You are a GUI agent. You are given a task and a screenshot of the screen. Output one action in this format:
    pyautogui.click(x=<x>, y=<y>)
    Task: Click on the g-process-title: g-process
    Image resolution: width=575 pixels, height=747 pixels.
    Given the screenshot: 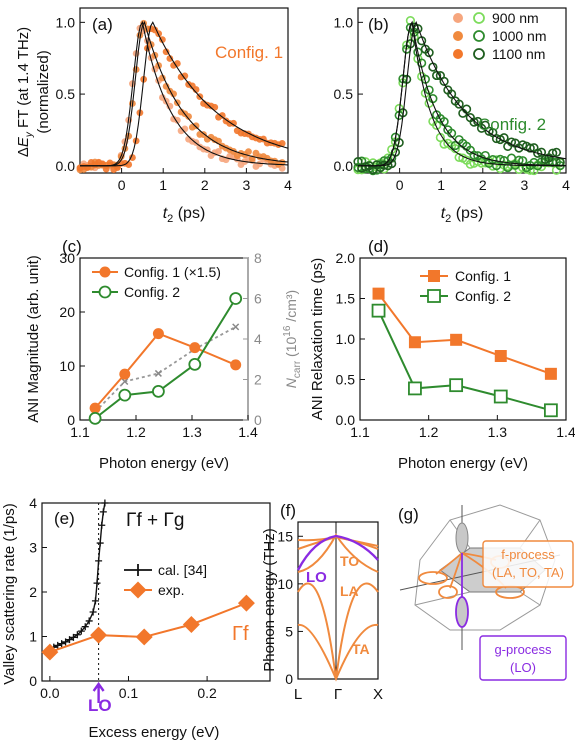 What is the action you would take?
    pyautogui.click(x=523, y=649)
    